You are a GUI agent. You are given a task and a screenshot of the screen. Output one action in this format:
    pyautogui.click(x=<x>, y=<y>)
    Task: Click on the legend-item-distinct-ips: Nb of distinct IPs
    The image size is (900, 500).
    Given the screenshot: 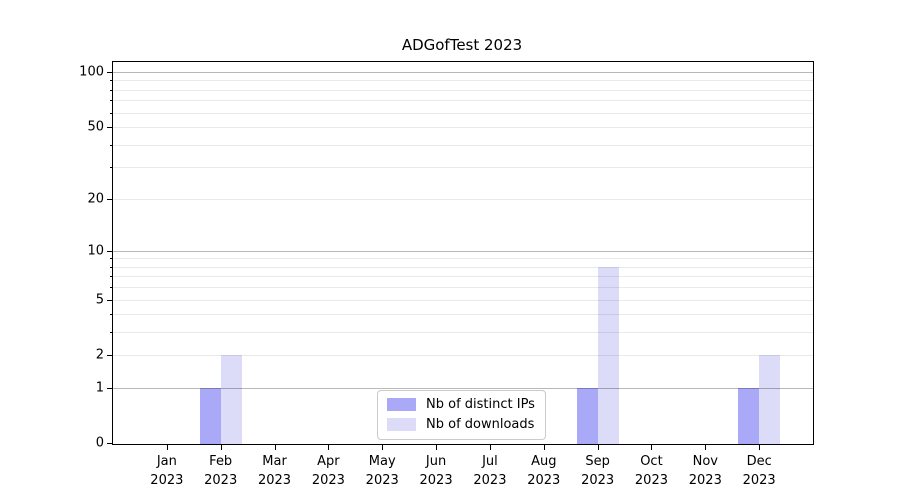 What is the action you would take?
    pyautogui.click(x=461, y=404)
    